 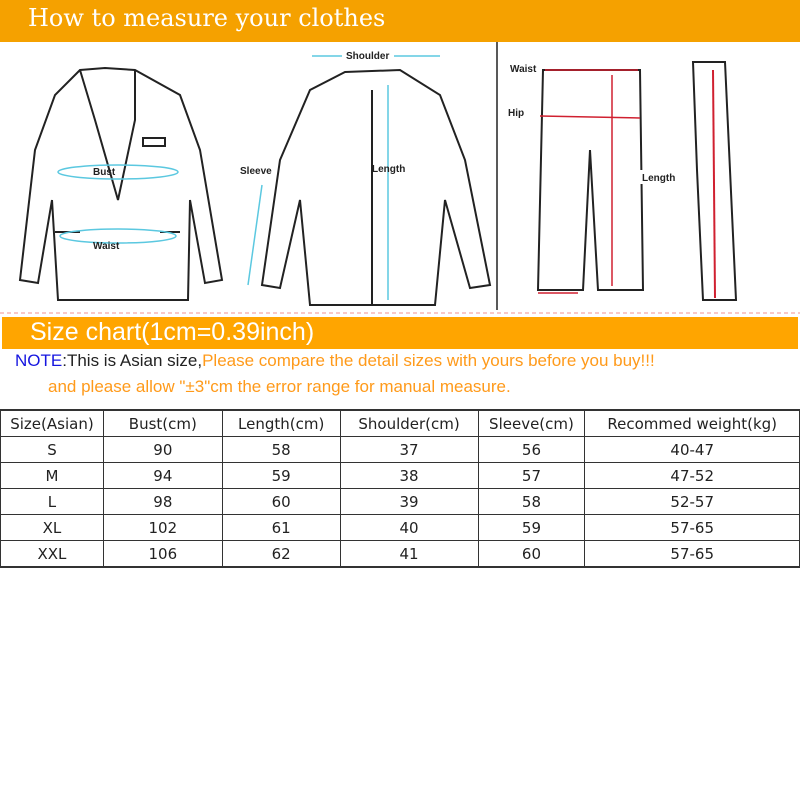 What do you see at coordinates (52, 475) in the screenshot?
I see `table-cell: M` at bounding box center [52, 475].